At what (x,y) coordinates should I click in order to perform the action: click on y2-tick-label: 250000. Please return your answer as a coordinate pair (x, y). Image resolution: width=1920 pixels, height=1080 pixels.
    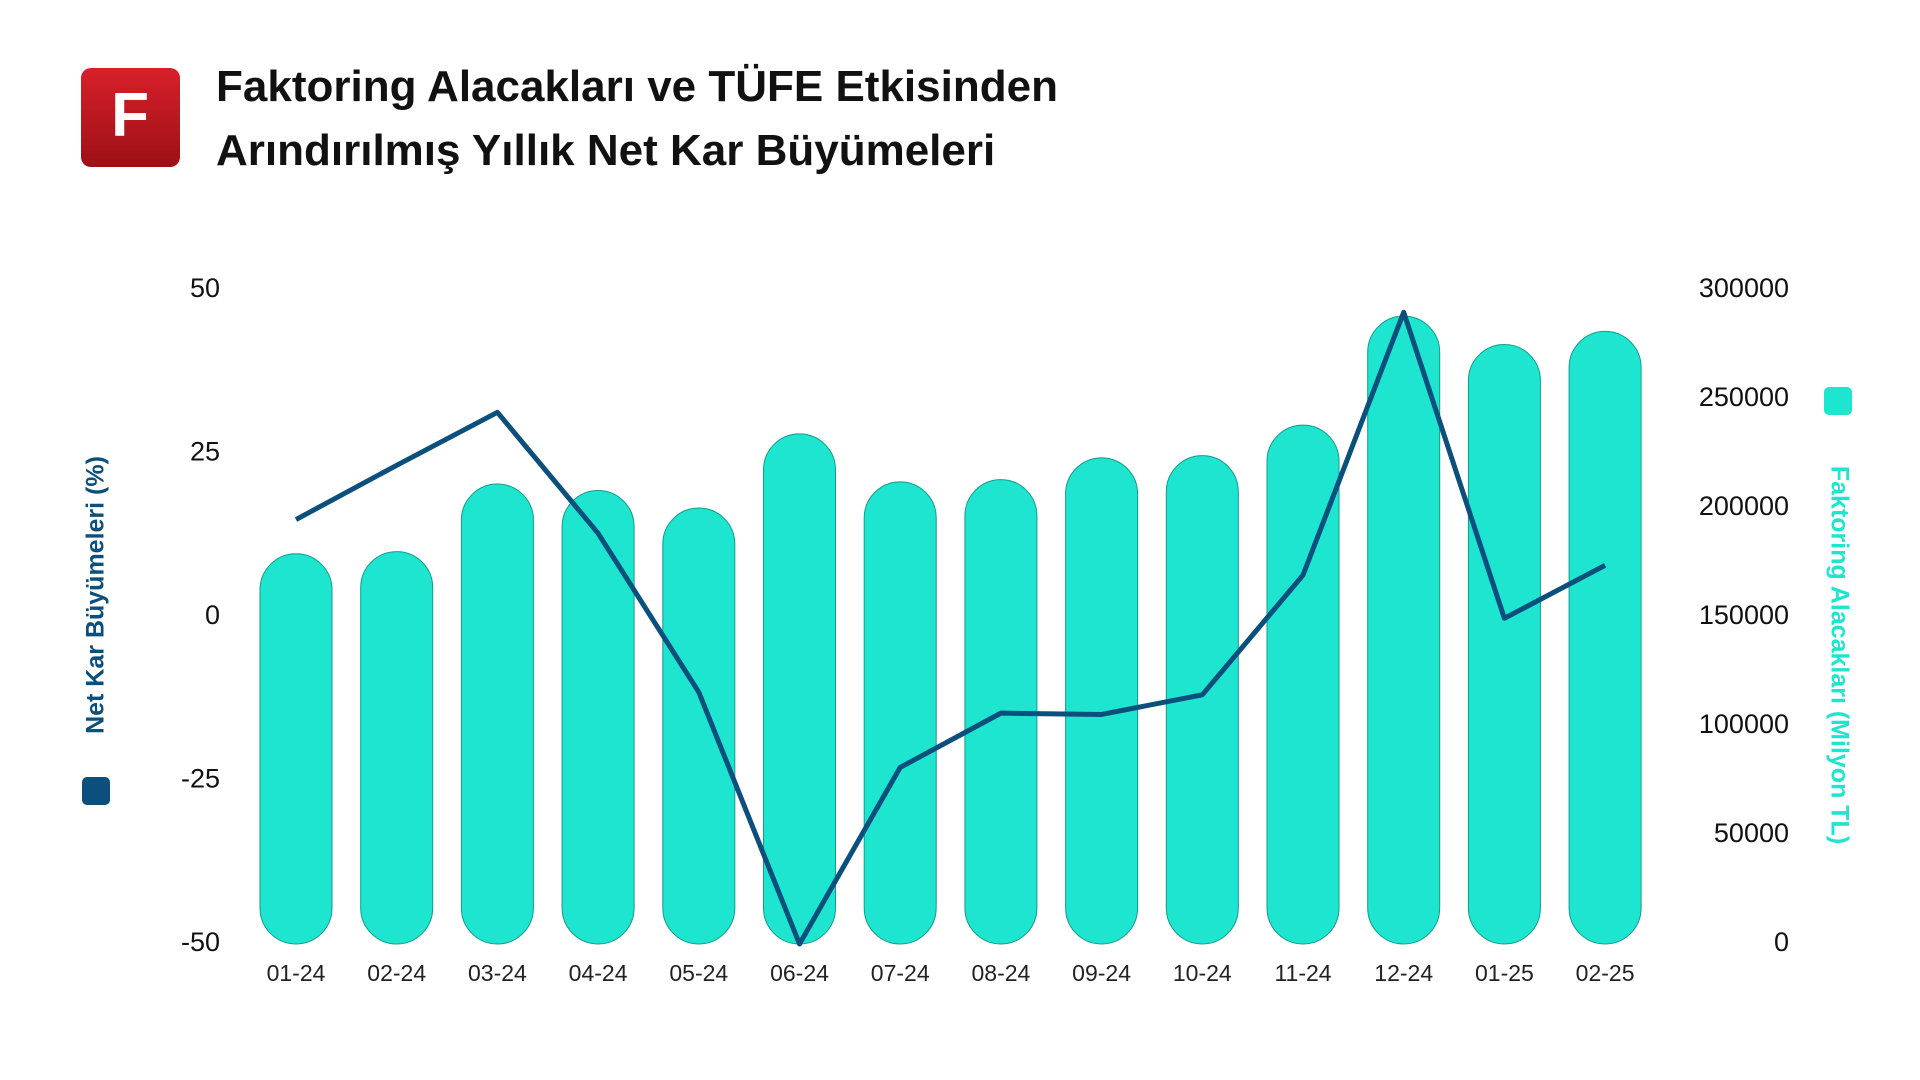
    Looking at the image, I should click on (1744, 397).